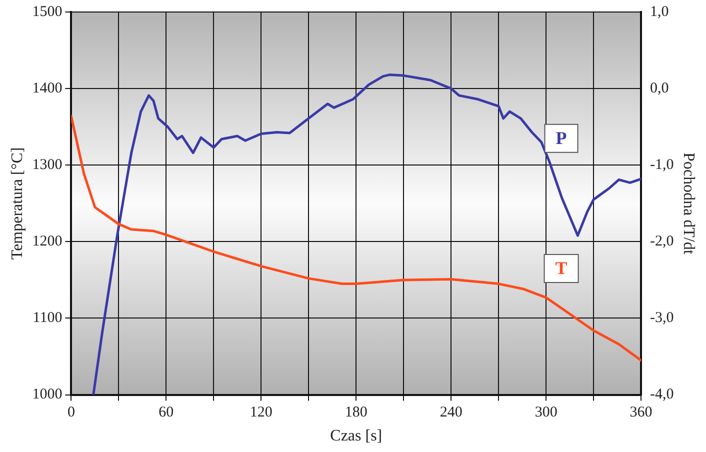 The image size is (706, 452). Describe the element at coordinates (261, 412) in the screenshot. I see `x-tick-label: 120` at that location.